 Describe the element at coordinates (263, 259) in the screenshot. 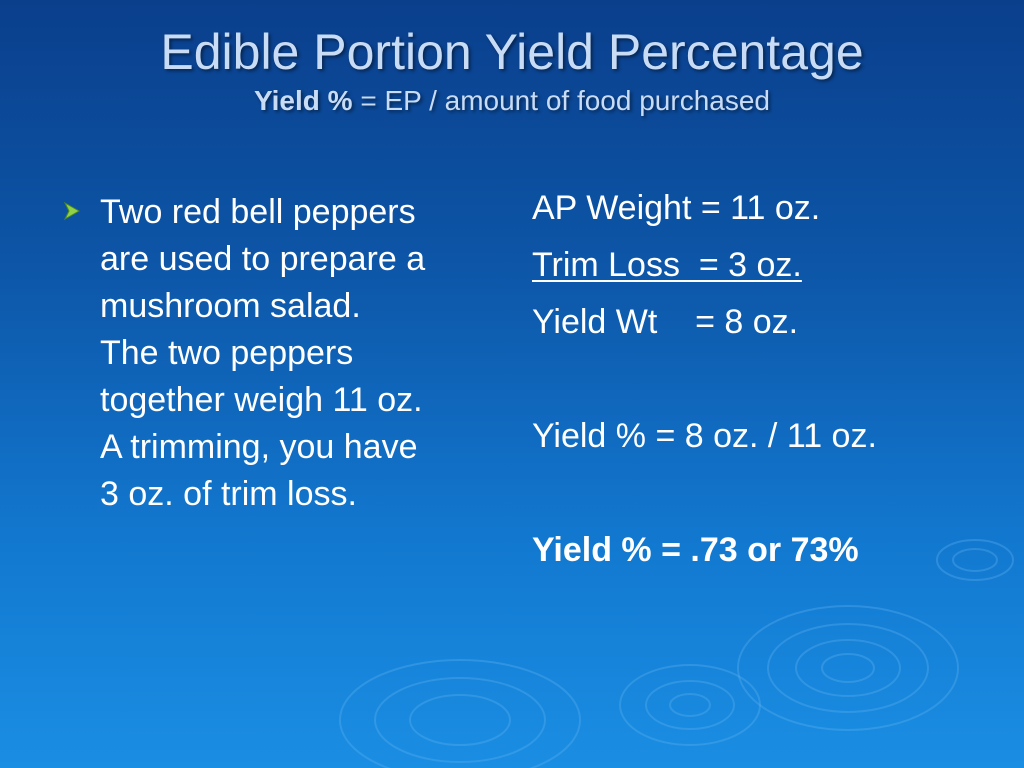

I see `bullet-line: are used to prepare a` at that location.